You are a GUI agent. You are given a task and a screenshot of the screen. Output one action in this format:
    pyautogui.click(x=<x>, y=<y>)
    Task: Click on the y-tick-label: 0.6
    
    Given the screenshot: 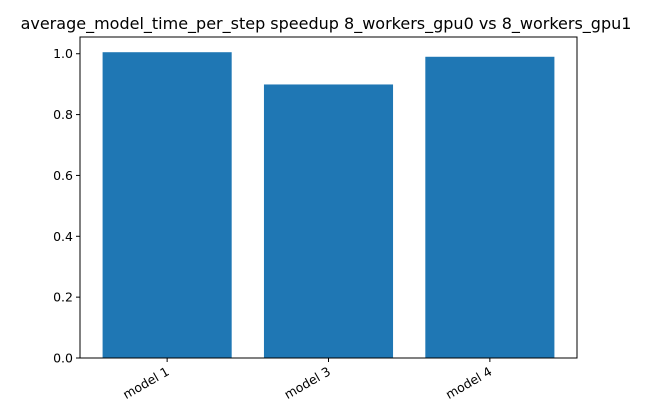 What is the action you would take?
    pyautogui.click(x=63, y=175)
    